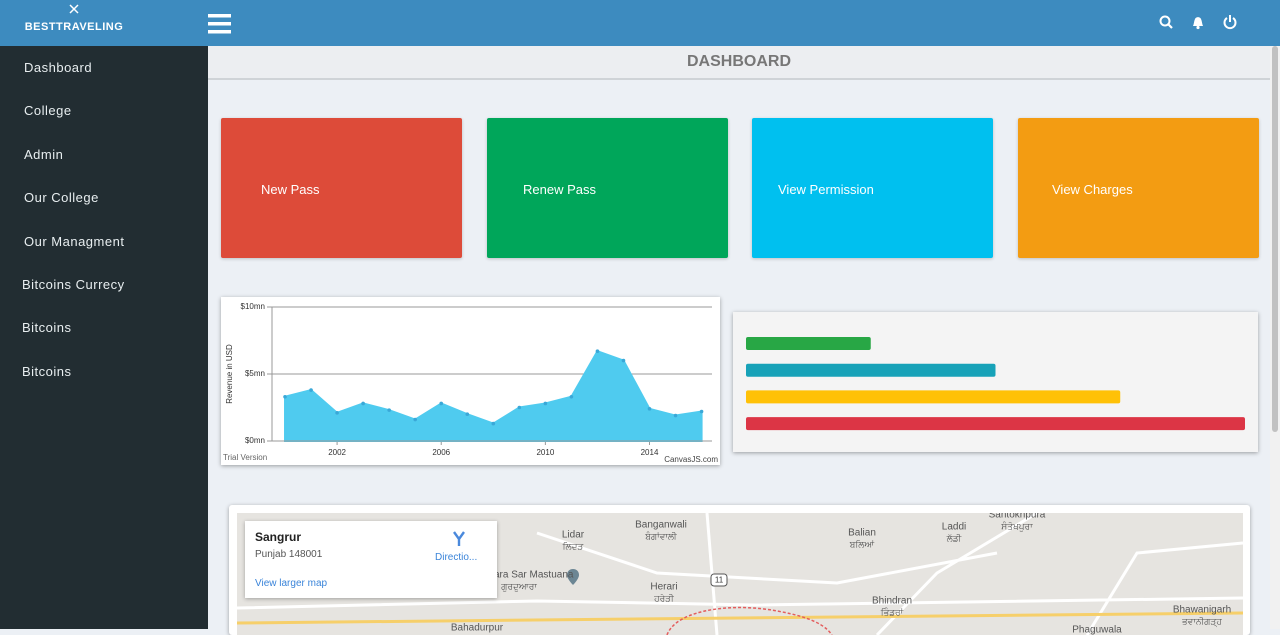 Image resolution: width=1280 pixels, height=635 pixels. What do you see at coordinates (663, 587) in the screenshot?
I see `map-label: Herari` at bounding box center [663, 587].